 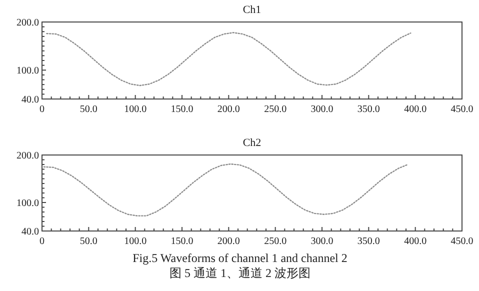 What do you see at coordinates (240, 273) in the screenshot?
I see `caption: 图 5 通道 1、通道 2 波形图` at bounding box center [240, 273].